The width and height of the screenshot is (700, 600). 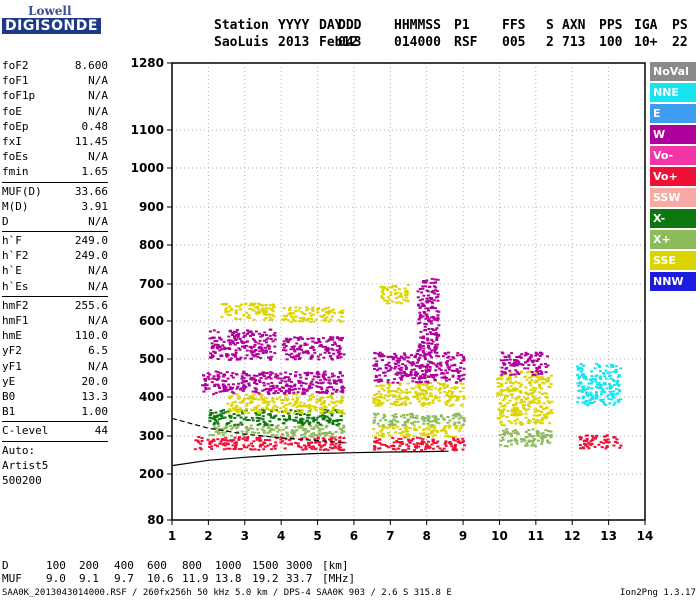 I want to click on y-tick-label: 700, so click(x=151, y=284).